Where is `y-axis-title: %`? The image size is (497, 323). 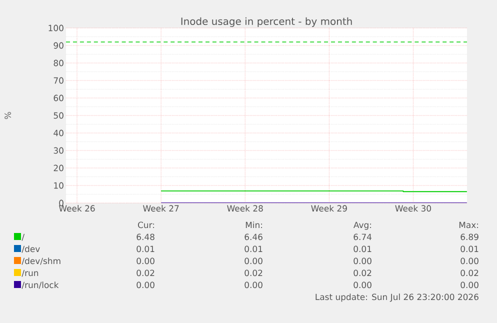
y-axis-title: % is located at coordinates (7, 116).